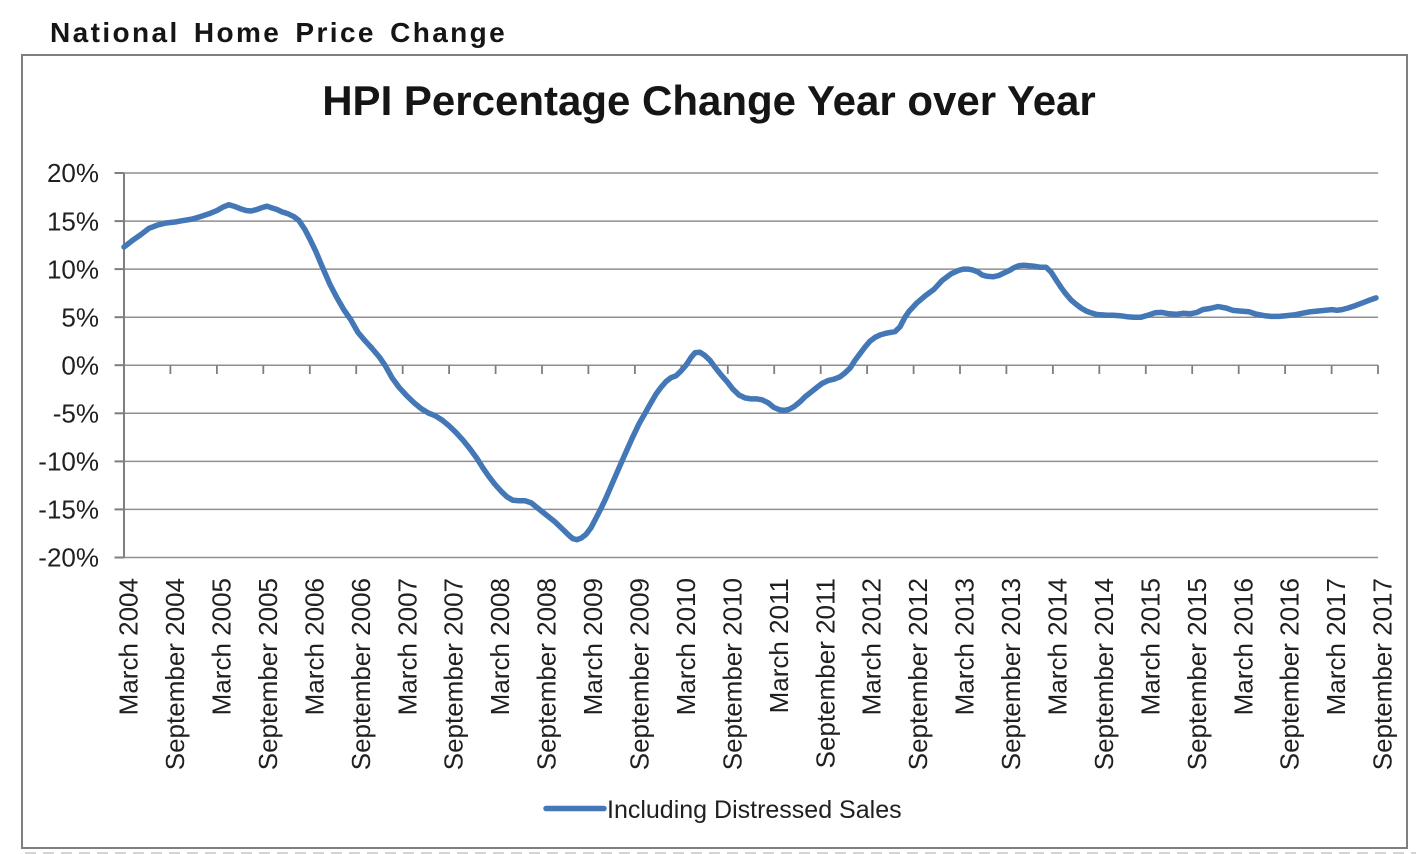 This screenshot has height=854, width=1416. I want to click on svg-text: National Home Price Change, so click(278, 32).